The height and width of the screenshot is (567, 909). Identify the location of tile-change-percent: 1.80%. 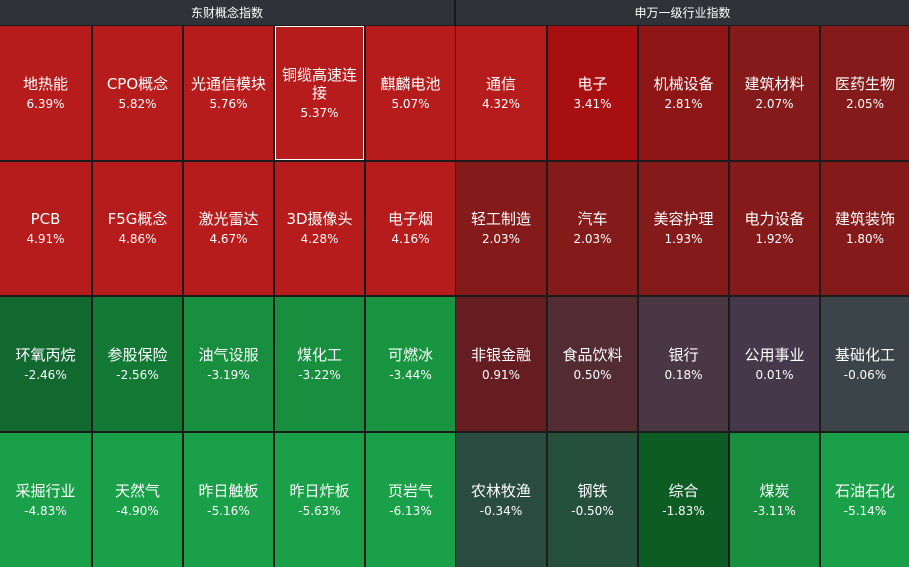
(865, 239).